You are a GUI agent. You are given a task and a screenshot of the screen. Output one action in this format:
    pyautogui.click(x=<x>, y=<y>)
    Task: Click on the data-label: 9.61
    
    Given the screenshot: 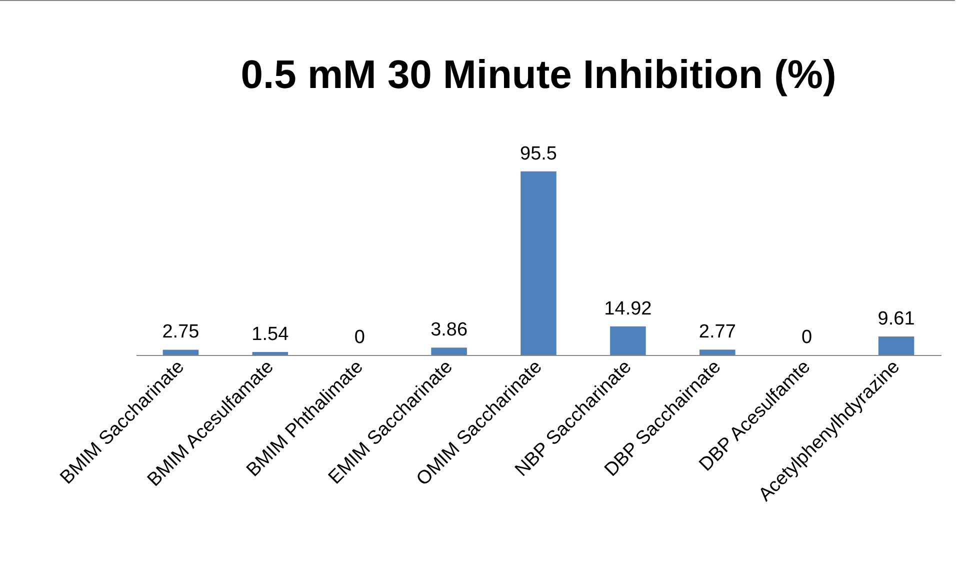 What is the action you would take?
    pyautogui.click(x=896, y=319)
    